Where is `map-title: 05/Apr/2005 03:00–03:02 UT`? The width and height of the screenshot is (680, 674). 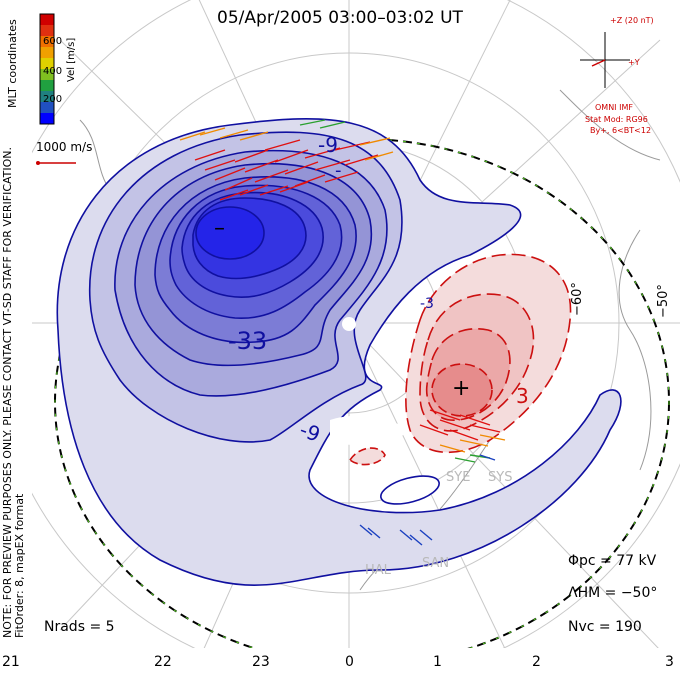
map-title: 05/Apr/2005 03:00–03:02 UT is located at coordinates (340, 18).